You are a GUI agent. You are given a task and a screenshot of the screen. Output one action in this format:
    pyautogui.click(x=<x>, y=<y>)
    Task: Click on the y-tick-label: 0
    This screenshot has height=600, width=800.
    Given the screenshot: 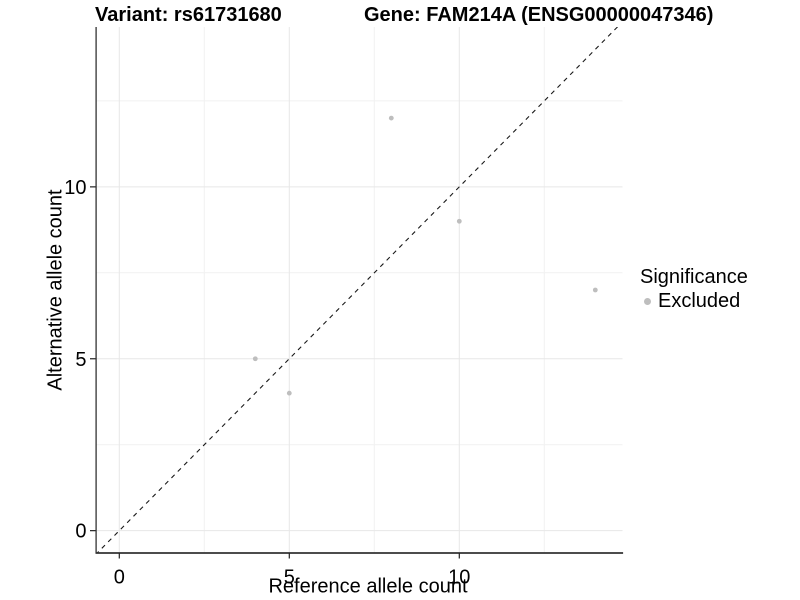 What is the action you would take?
    pyautogui.click(x=80, y=532)
    